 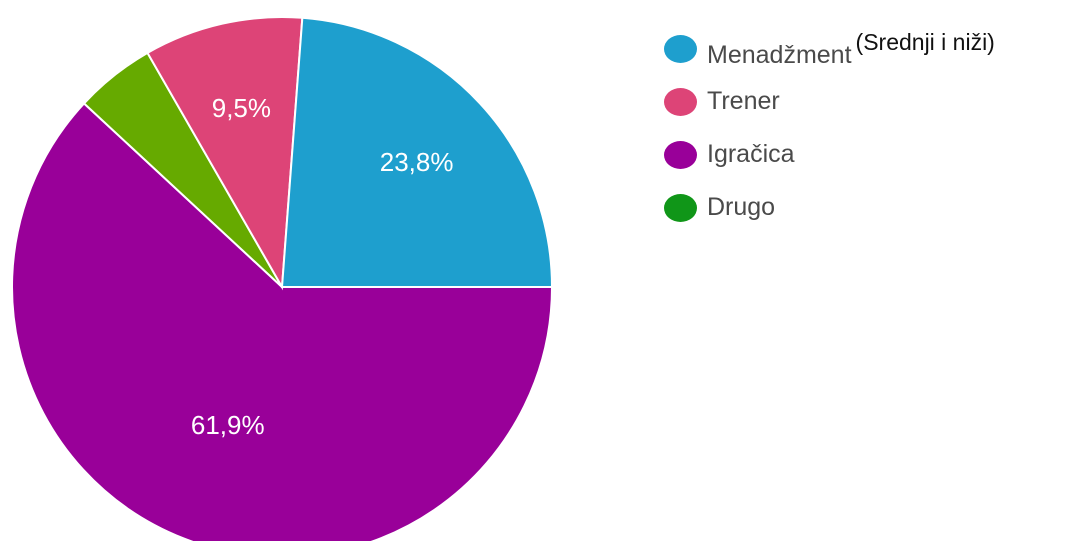 I want to click on legend-swatch-trener, so click(x=680, y=101).